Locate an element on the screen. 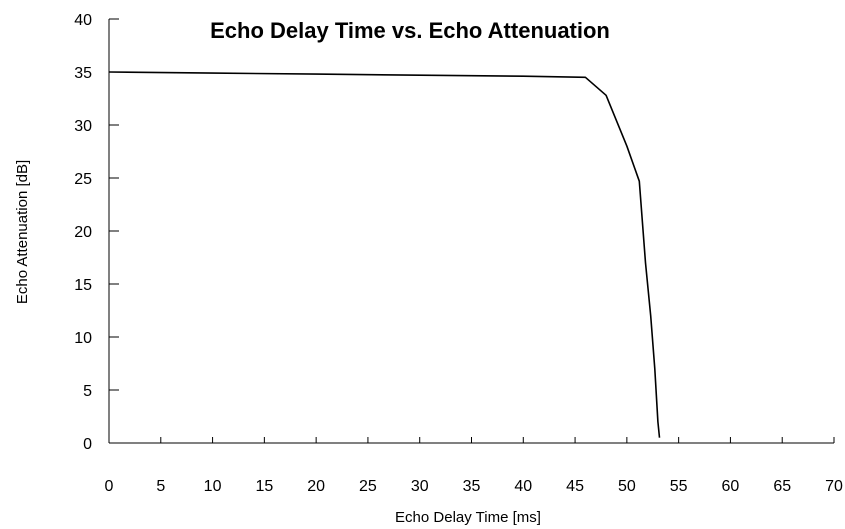 Image resolution: width=845 pixels, height=529 pixels. y-tick-label-25: 25 is located at coordinates (83, 179).